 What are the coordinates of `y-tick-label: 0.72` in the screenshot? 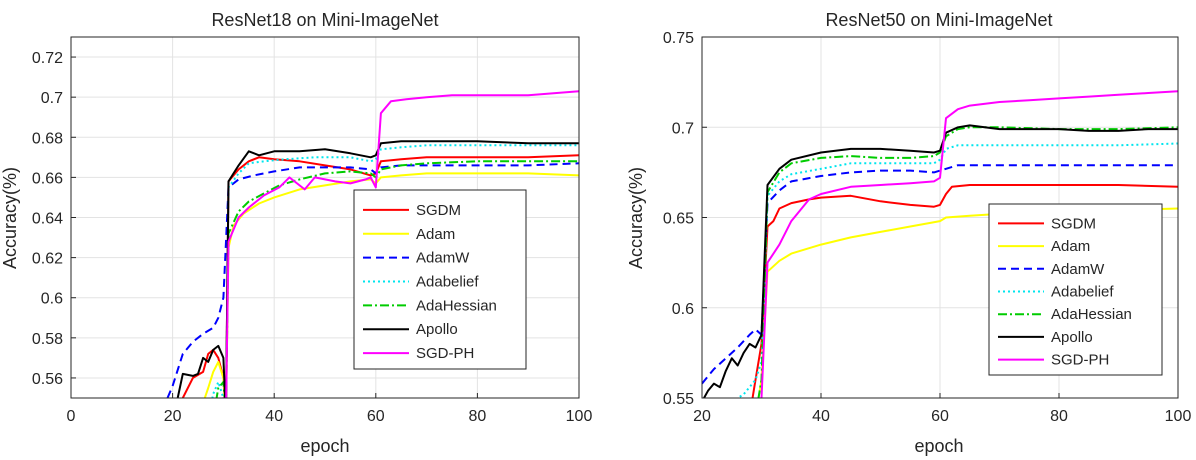 It's located at (47, 58).